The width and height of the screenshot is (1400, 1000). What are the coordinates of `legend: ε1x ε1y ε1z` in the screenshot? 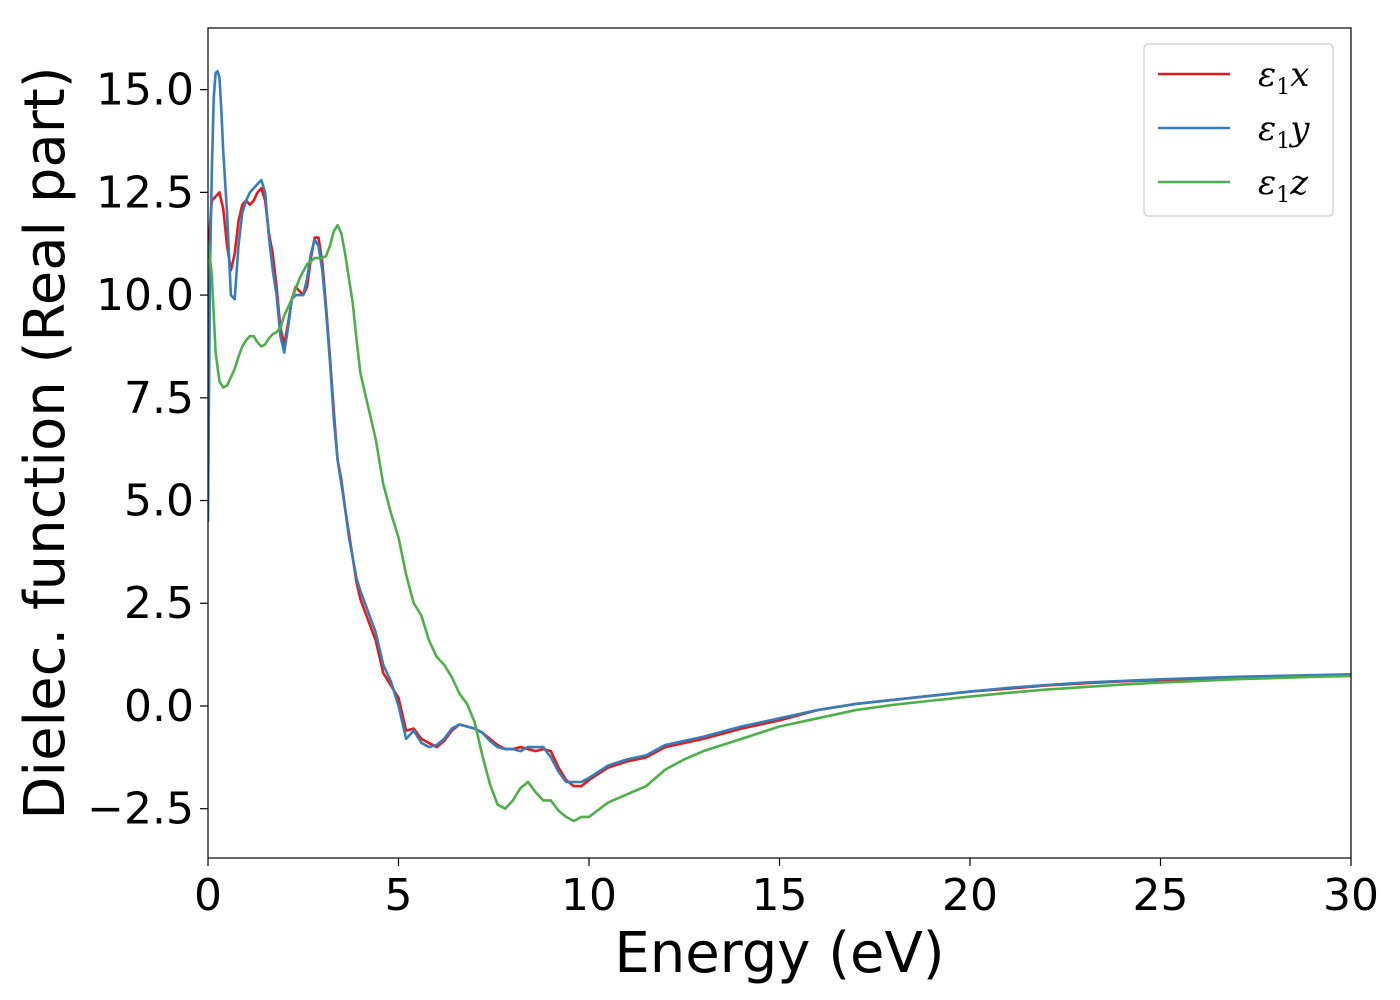 It's located at (1238, 130).